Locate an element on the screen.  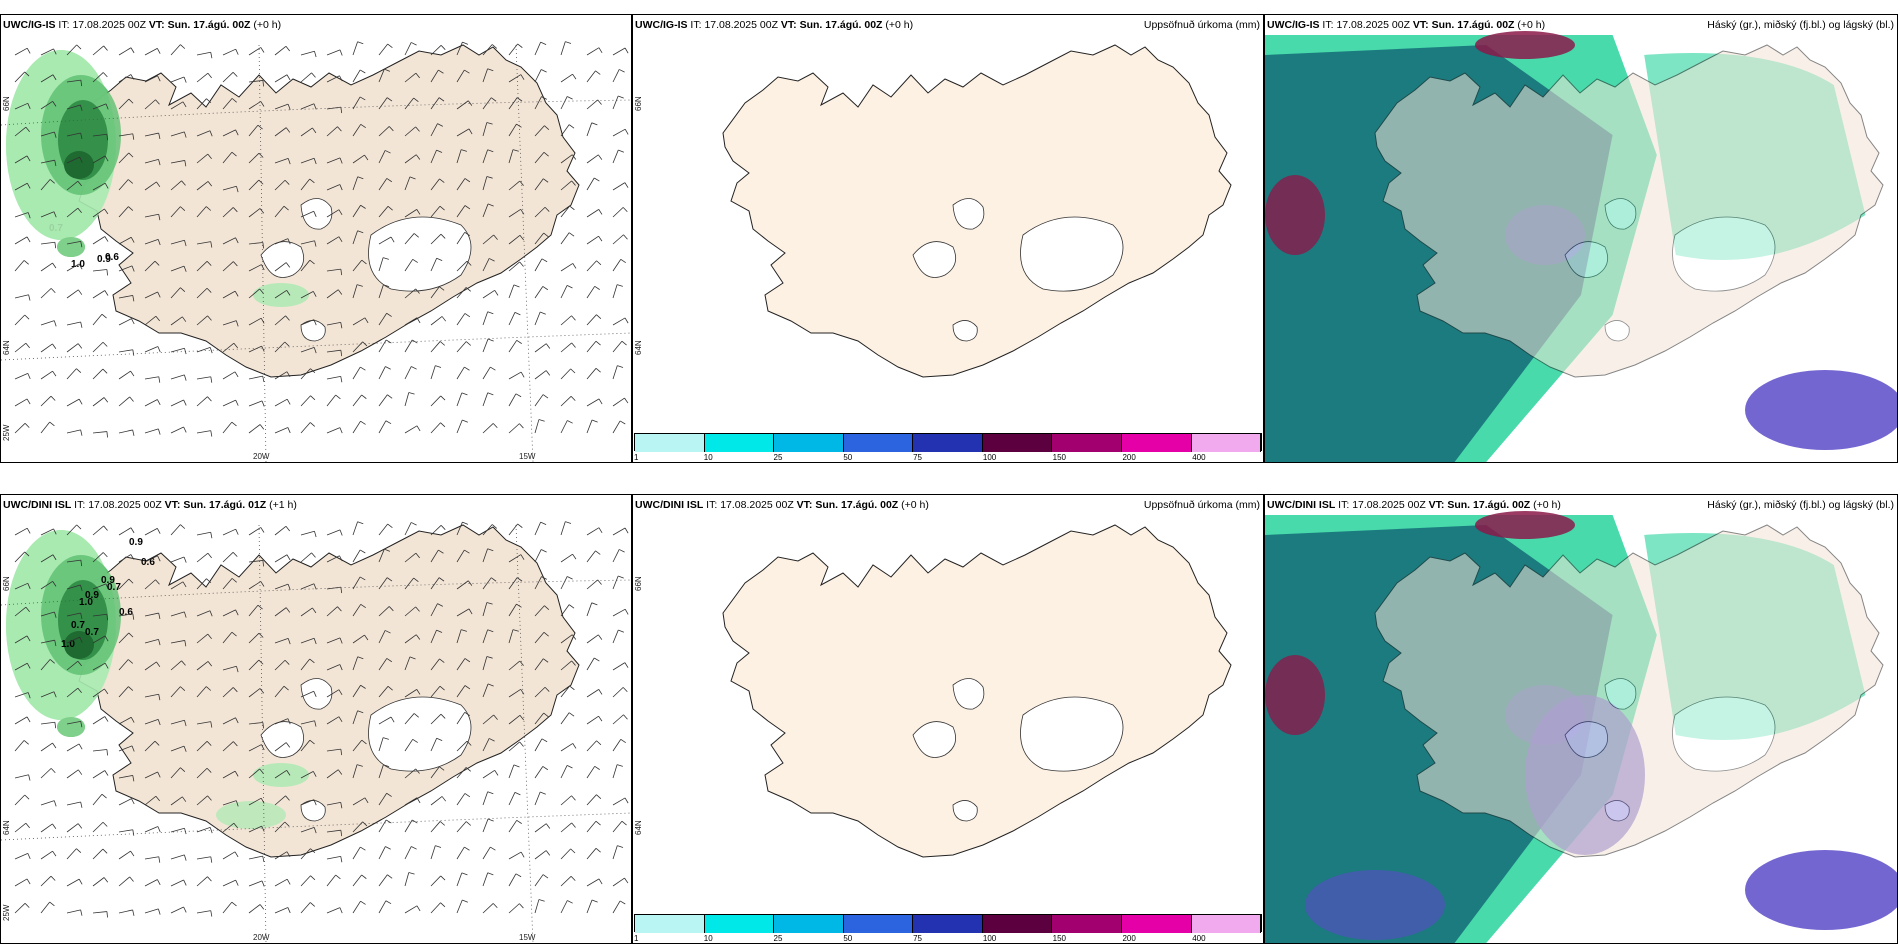
wind-barb-map: 0.70.80.80.60.50.71.00.90.6 is located at coordinates (316, 251).